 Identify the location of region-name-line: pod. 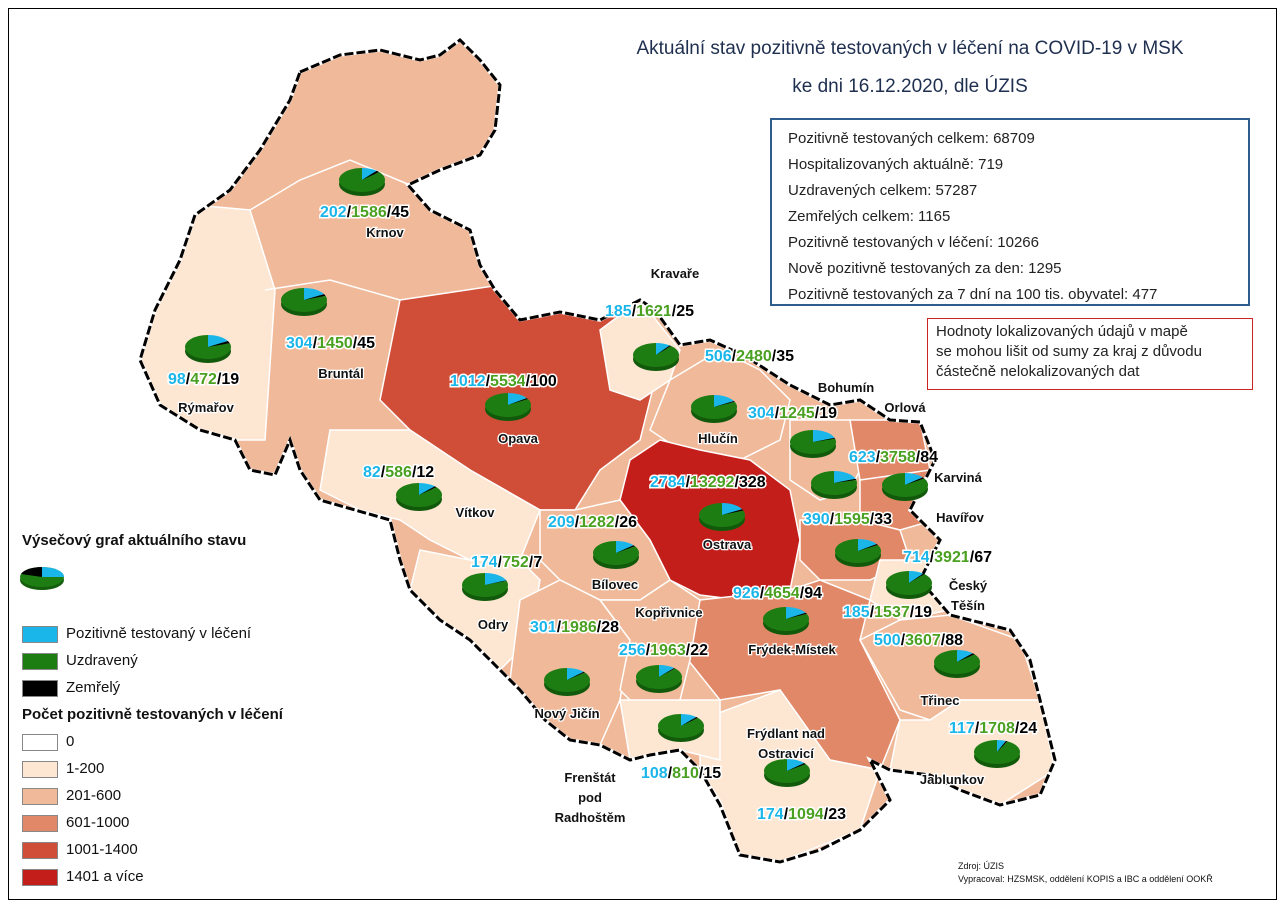
(590, 797).